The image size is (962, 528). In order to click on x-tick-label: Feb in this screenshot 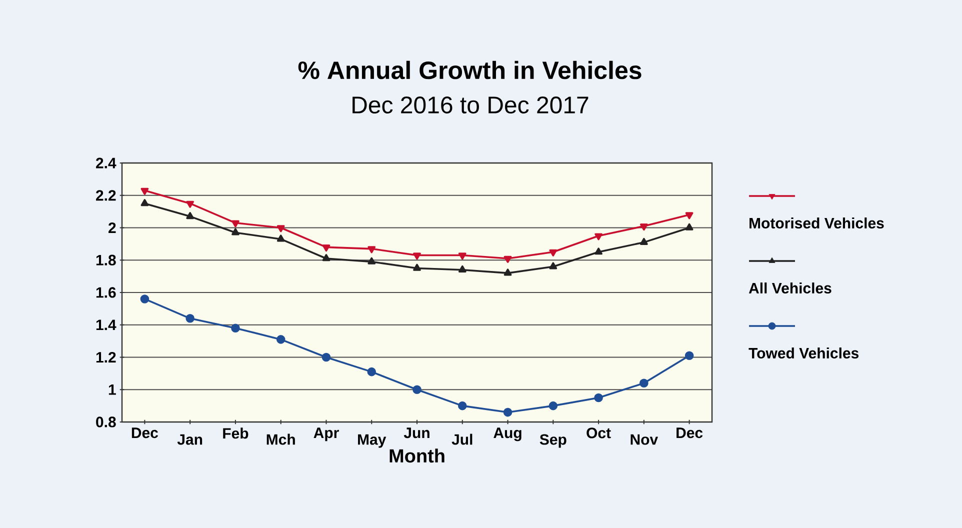, I will do `click(235, 433)`.